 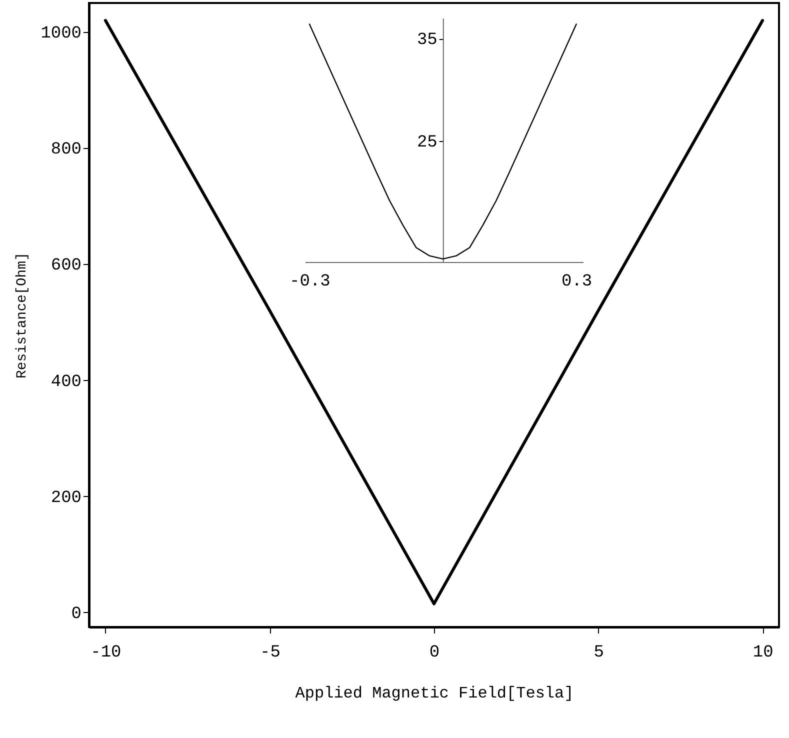 I want to click on x-tick-label: -10, so click(x=106, y=653).